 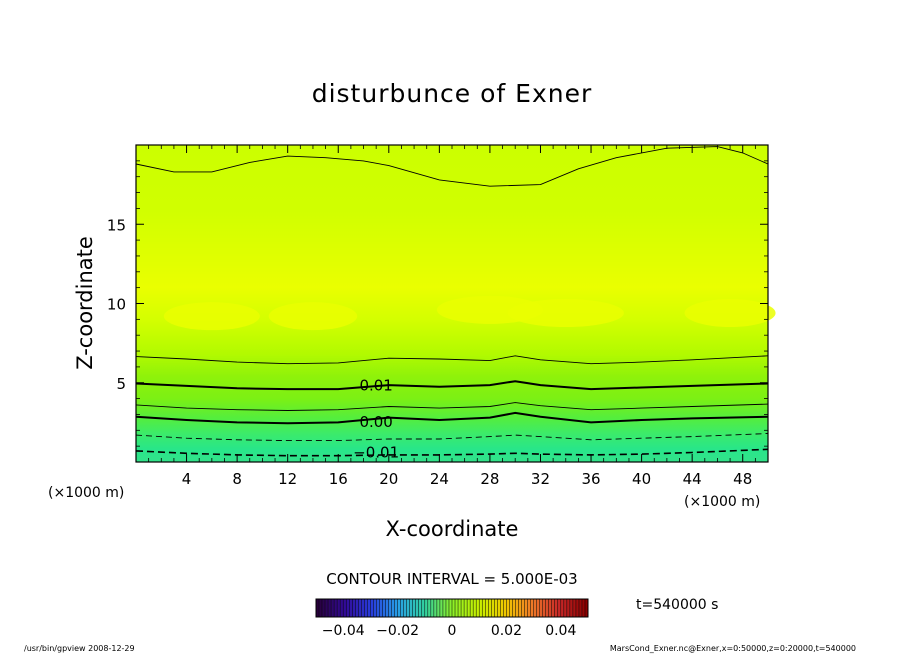 I want to click on x-tick-label: 12, so click(x=287, y=479).